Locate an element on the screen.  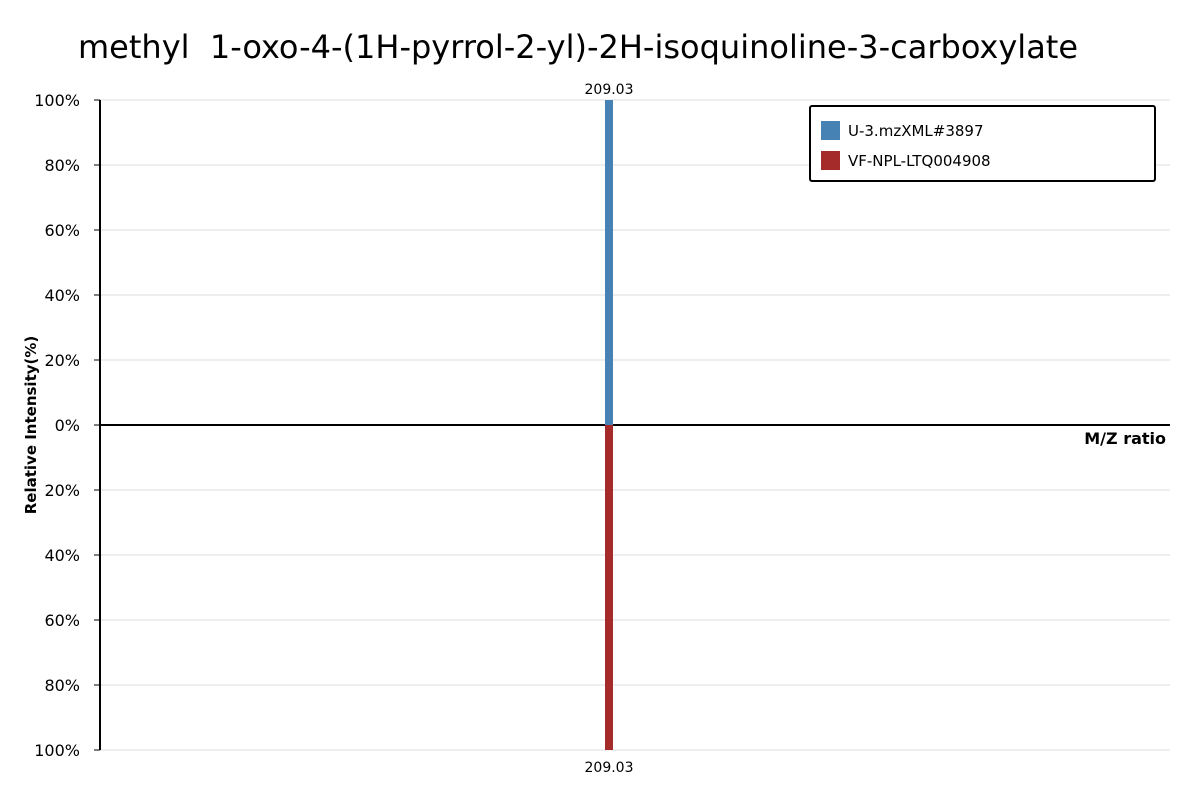
y-tick-label: 0% is located at coordinates (67, 425).